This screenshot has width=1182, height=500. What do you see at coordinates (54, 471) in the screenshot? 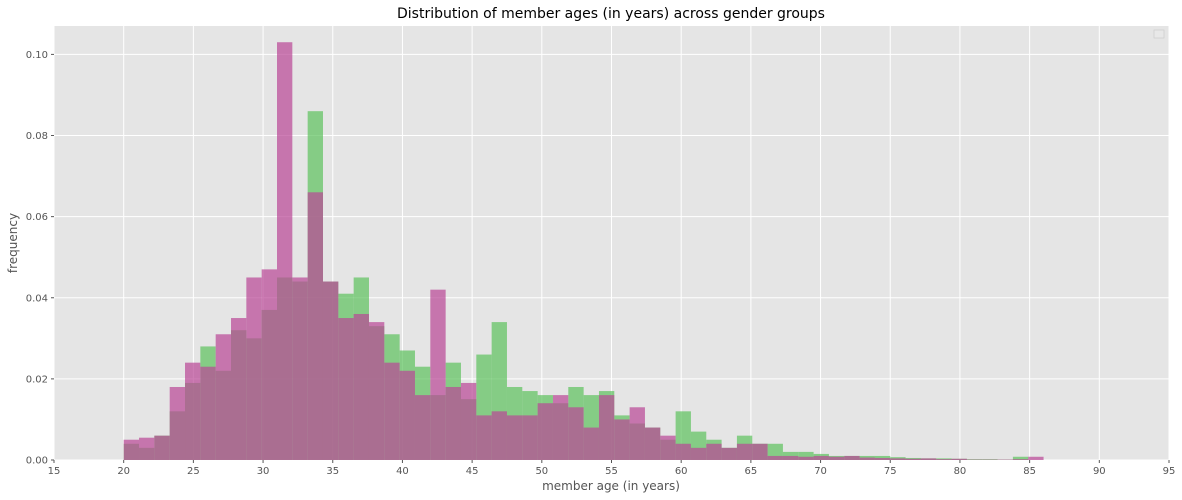
I see `x-tick-label: 15` at bounding box center [54, 471].